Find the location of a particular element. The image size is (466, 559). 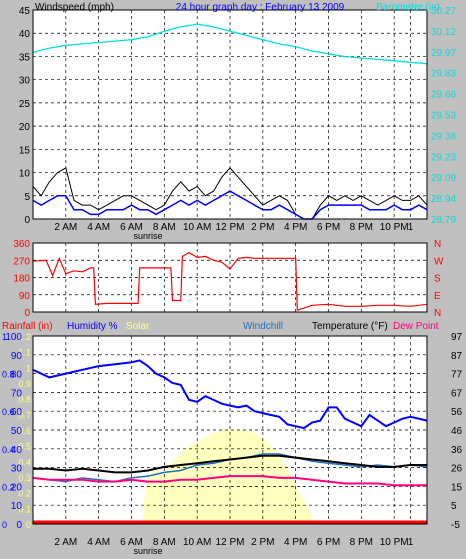

humidity-line is located at coordinates (230, 394).